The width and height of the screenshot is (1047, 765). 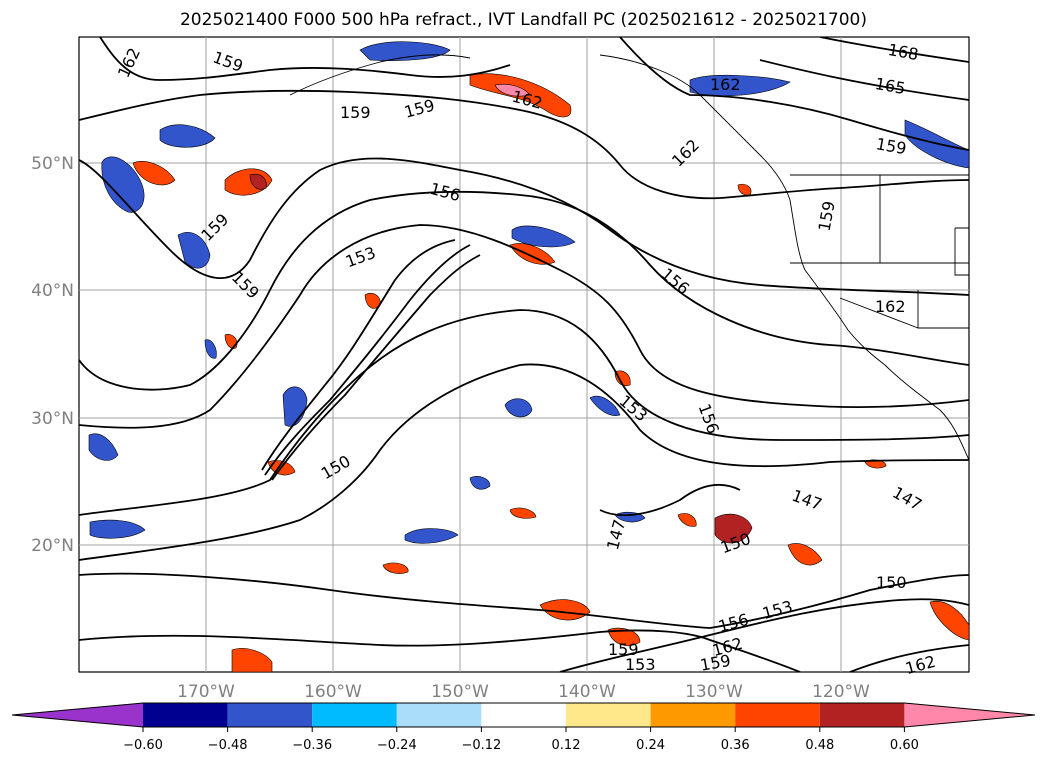 What do you see at coordinates (650, 745) in the screenshot?
I see `colorbar-tick-label: 0.24` at bounding box center [650, 745].